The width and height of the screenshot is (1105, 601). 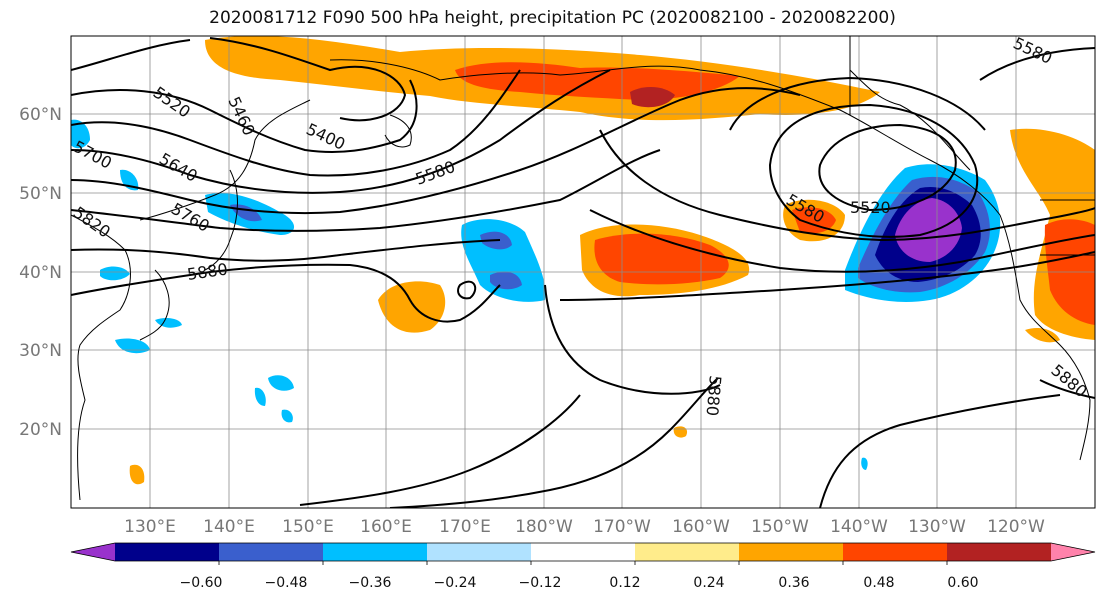 I want to click on lon-label: 150°E, so click(x=308, y=527).